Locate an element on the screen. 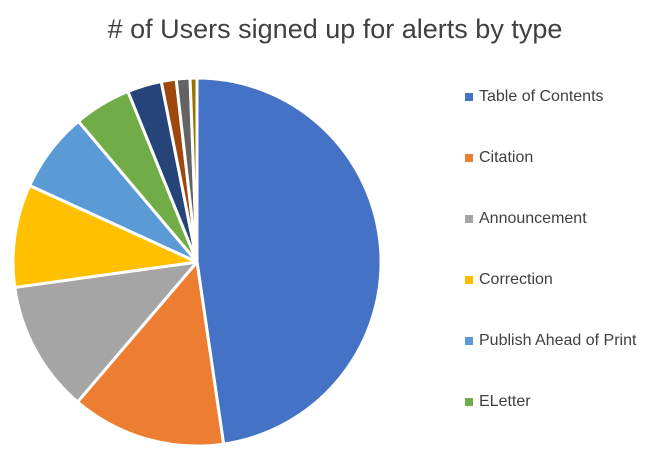  legend-item: Correction is located at coordinates (550, 299).